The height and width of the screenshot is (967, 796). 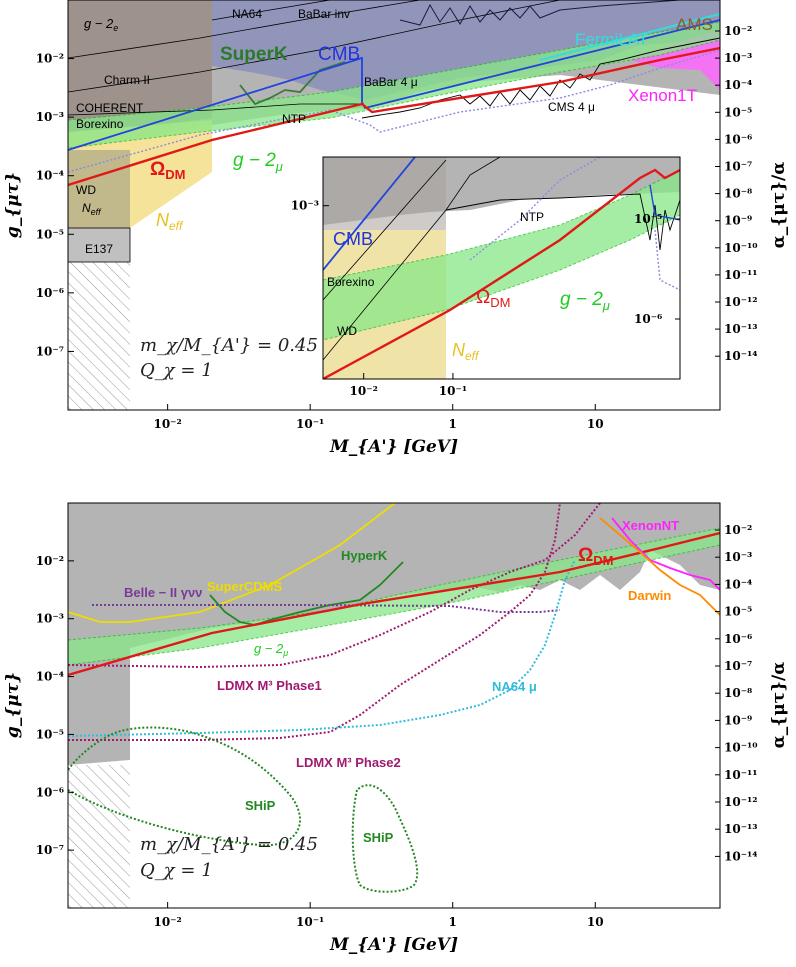 I want to click on label-neff: N, so click(x=163, y=220).